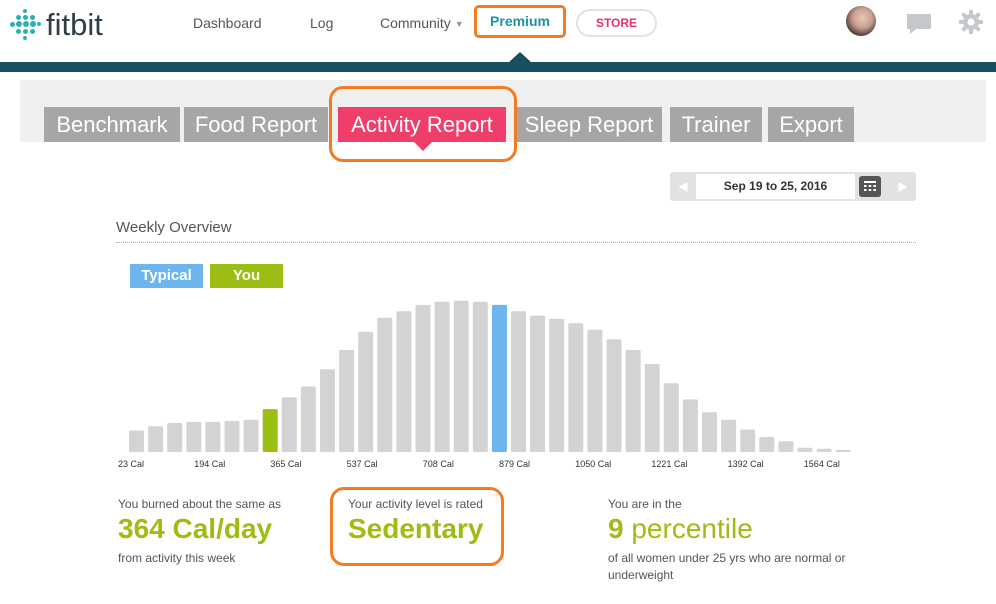 The height and width of the screenshot is (604, 996). I want to click on x-tick-label: 23 Cal, so click(131, 464).